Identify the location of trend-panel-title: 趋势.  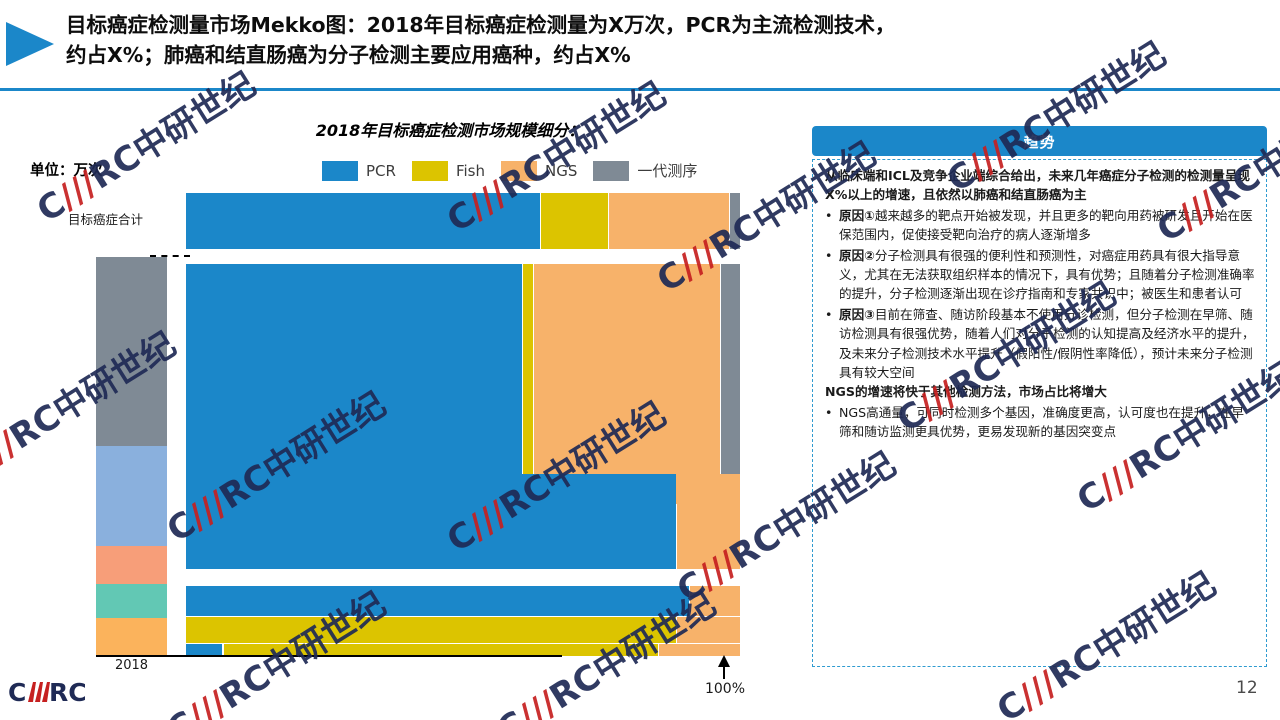
(1039, 141).